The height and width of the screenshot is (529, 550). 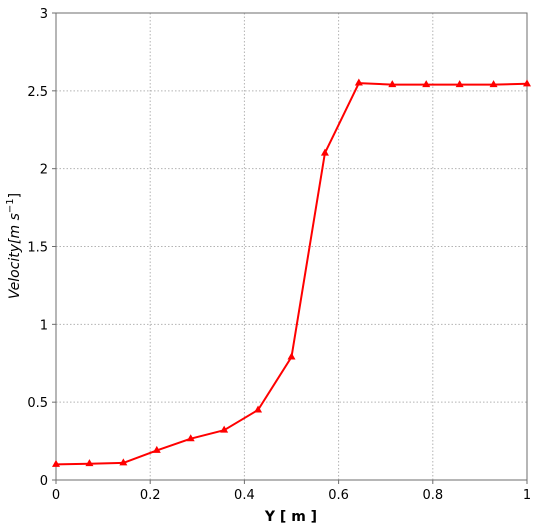 I want to click on x-axis-title: Y [ m ], so click(x=290, y=517).